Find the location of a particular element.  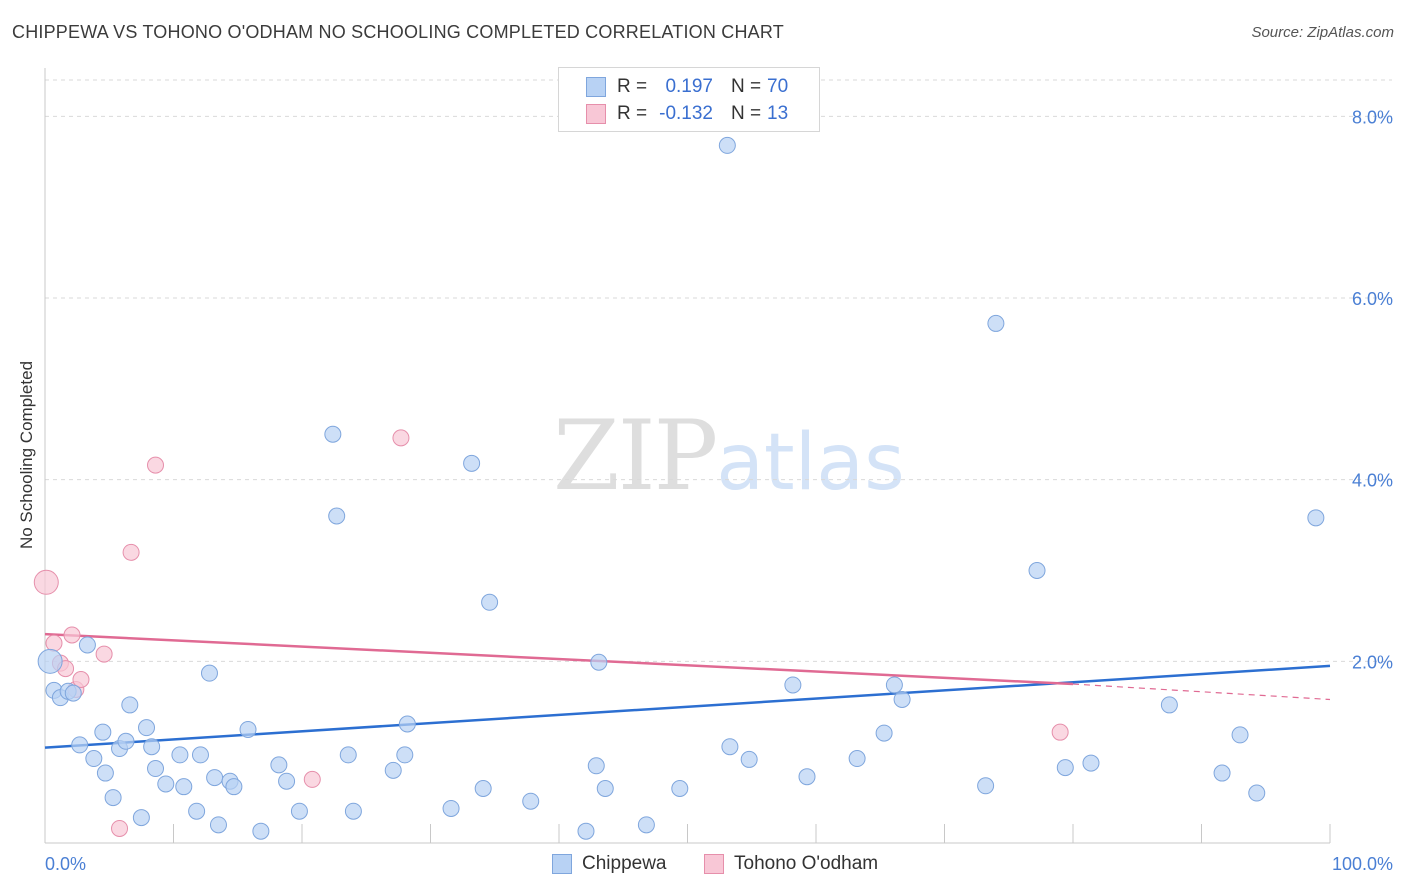

x-tick-label: 100.0% is located at coordinates (1362, 864).